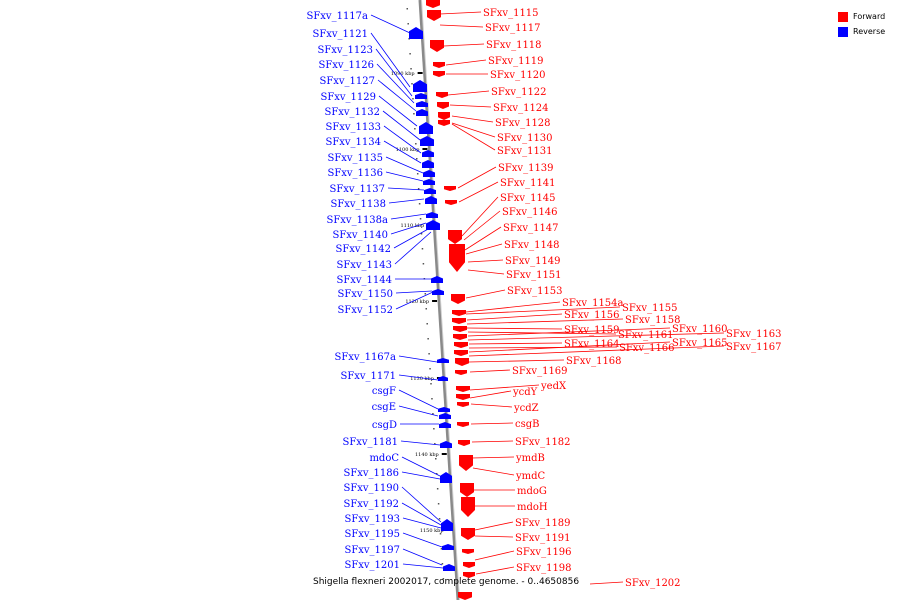 The image size is (900, 600). Describe the element at coordinates (360, 235) in the screenshot. I see `reverse-gene-label: SFxv_1140` at that location.